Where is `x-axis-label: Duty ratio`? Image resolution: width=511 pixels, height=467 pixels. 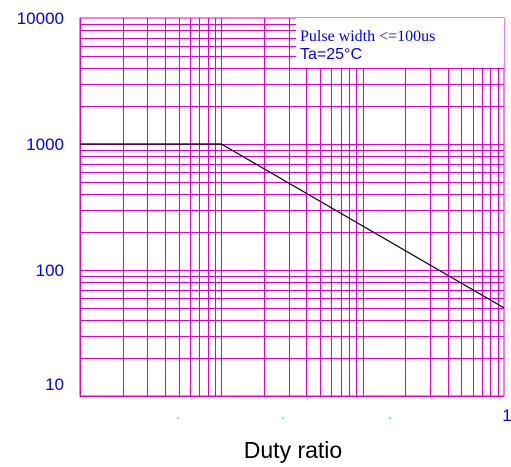 x-axis-label: Duty ratio is located at coordinates (293, 450).